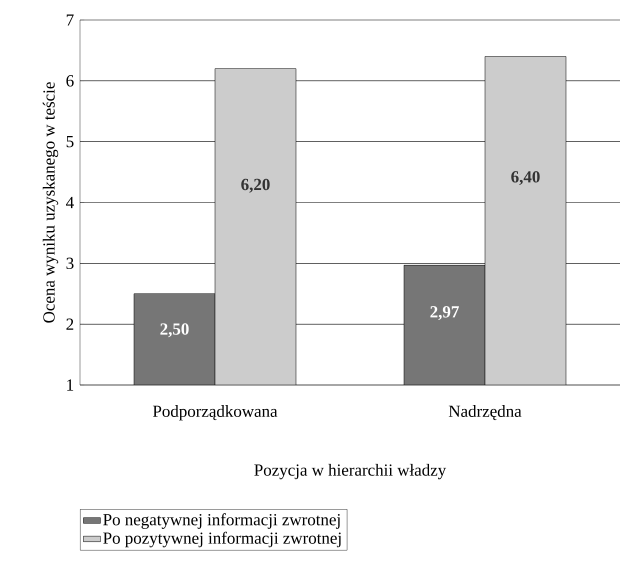 The image size is (644, 578). Describe the element at coordinates (485, 412) in the screenshot. I see `x-tick-label: Nadrzędna` at that location.